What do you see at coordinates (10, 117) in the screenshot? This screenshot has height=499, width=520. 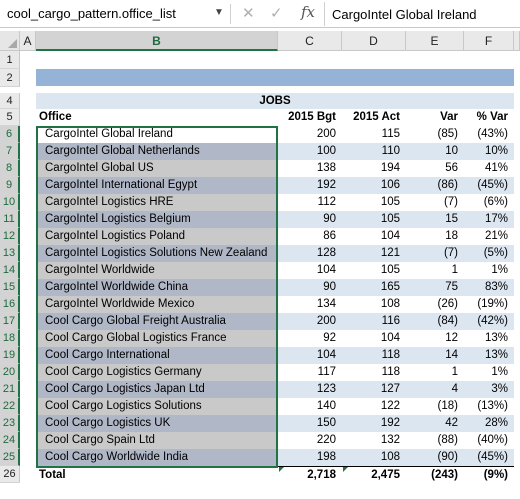 I see `row-header-5: 5` at bounding box center [10, 117].